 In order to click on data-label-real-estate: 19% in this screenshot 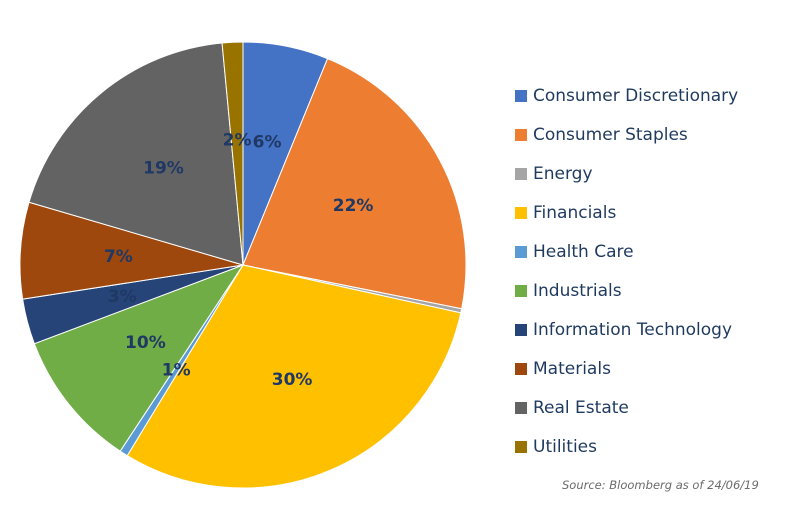, I will do `click(163, 169)`.